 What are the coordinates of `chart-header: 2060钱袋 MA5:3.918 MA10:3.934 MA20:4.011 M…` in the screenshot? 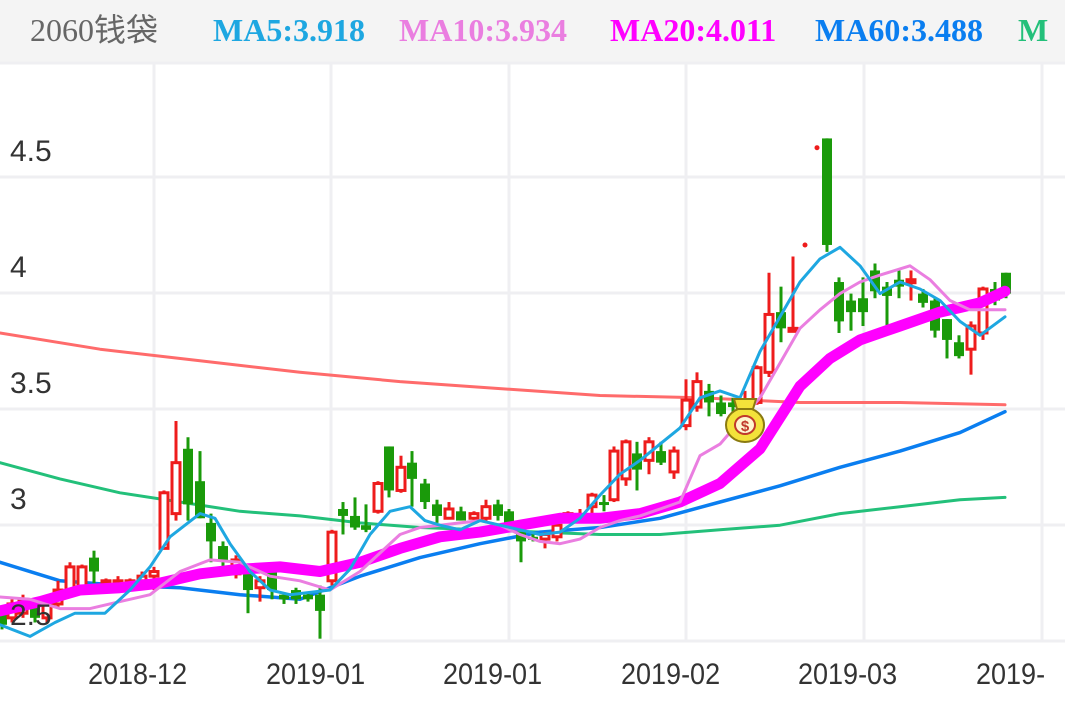 It's located at (532, 31).